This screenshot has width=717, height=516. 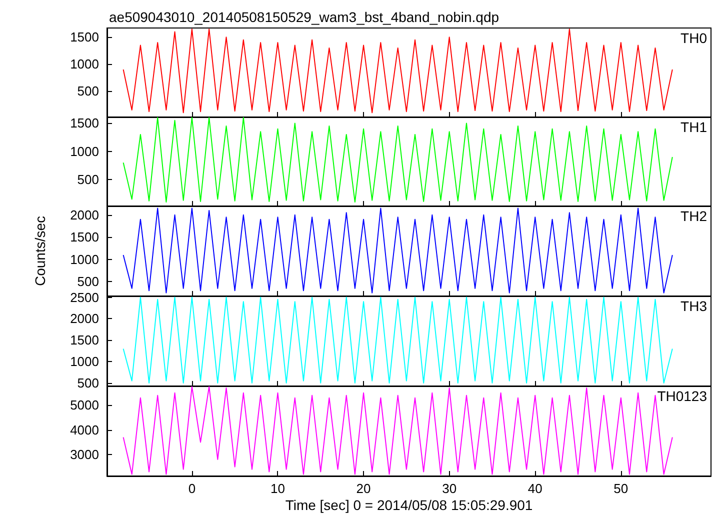 What do you see at coordinates (449, 488) in the screenshot?
I see `x-tick-label: 30` at bounding box center [449, 488].